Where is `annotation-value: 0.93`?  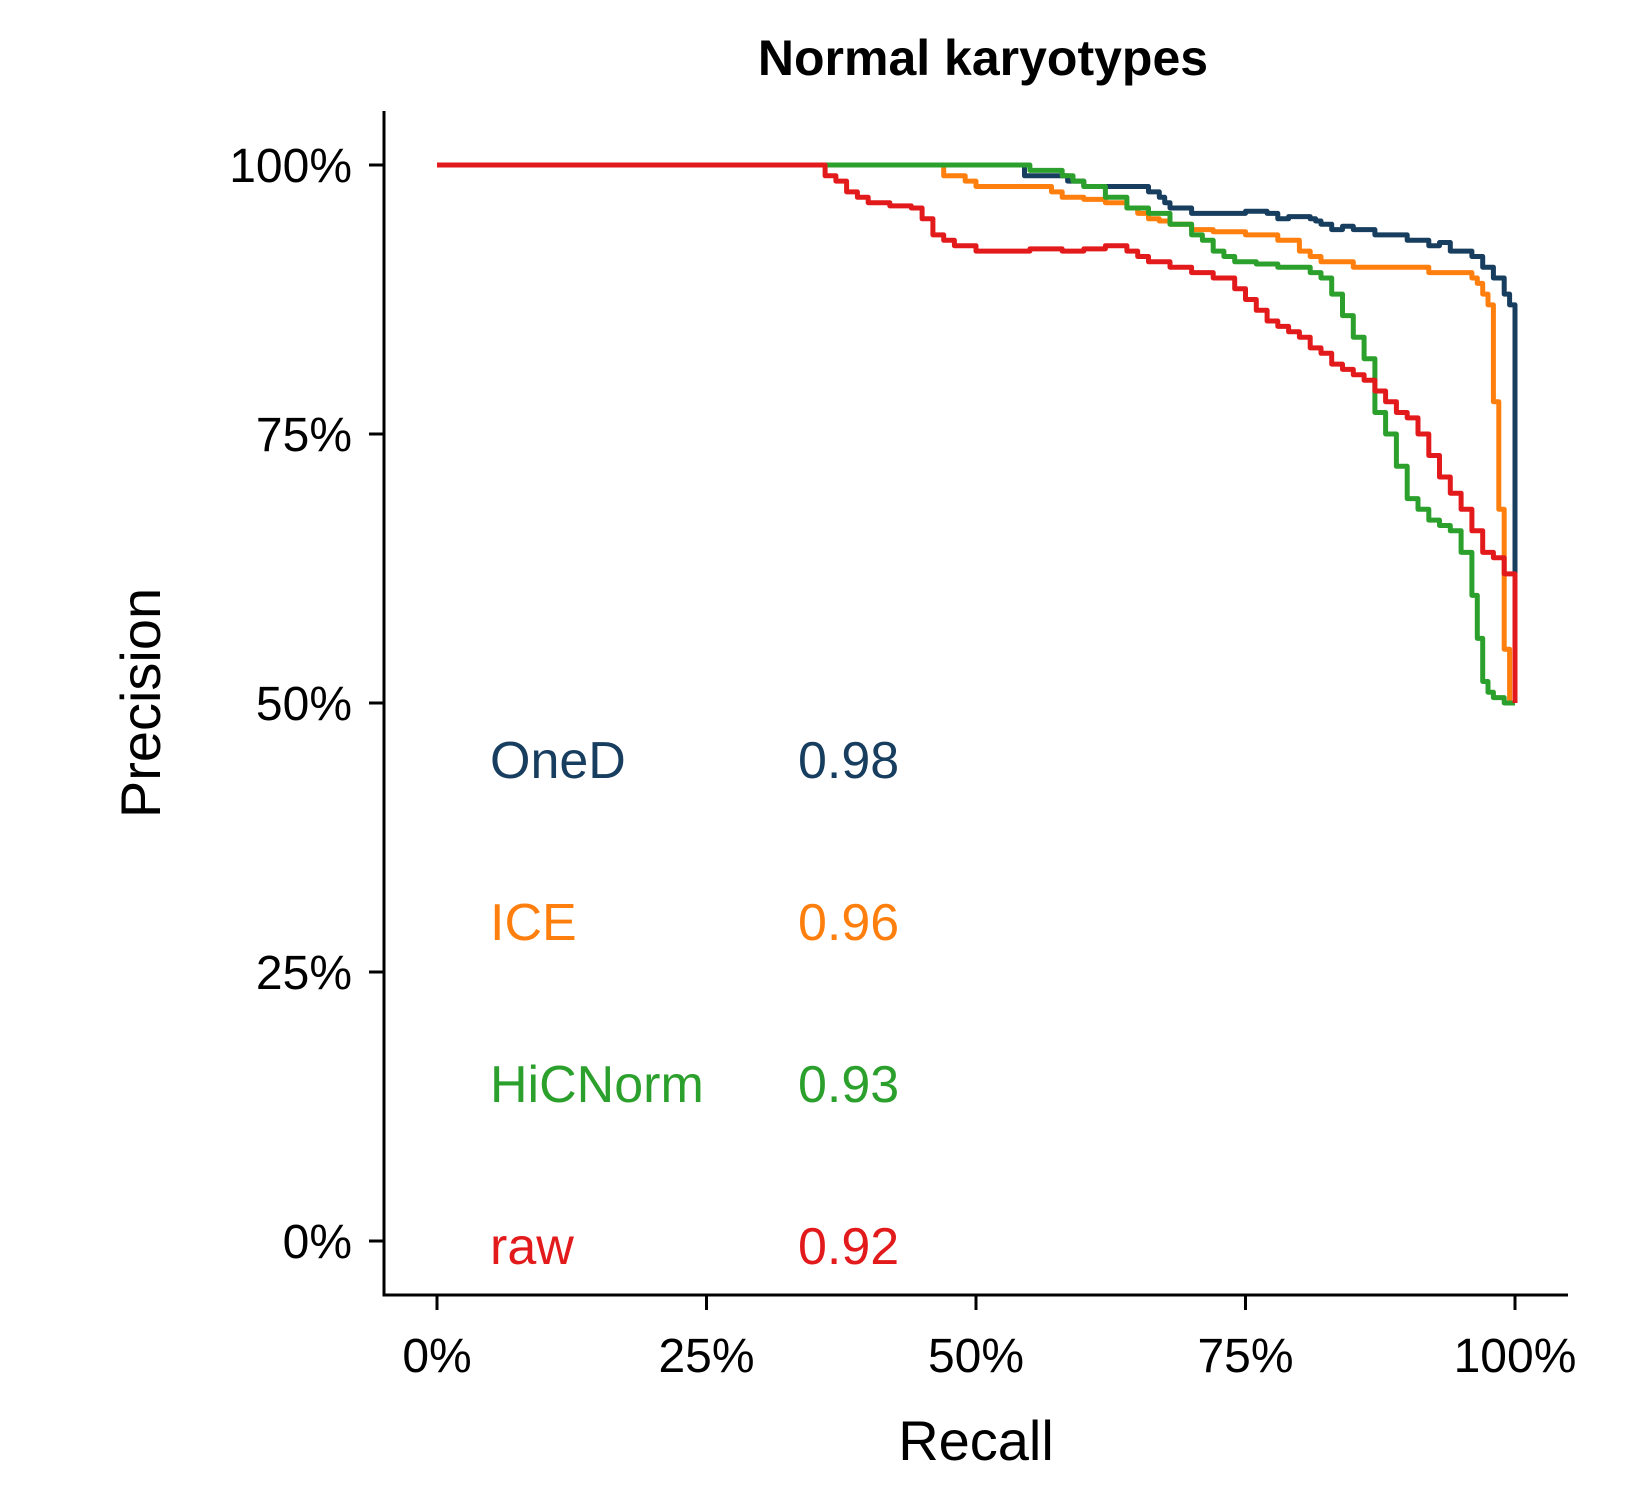 annotation-value: 0.93 is located at coordinates (848, 1085).